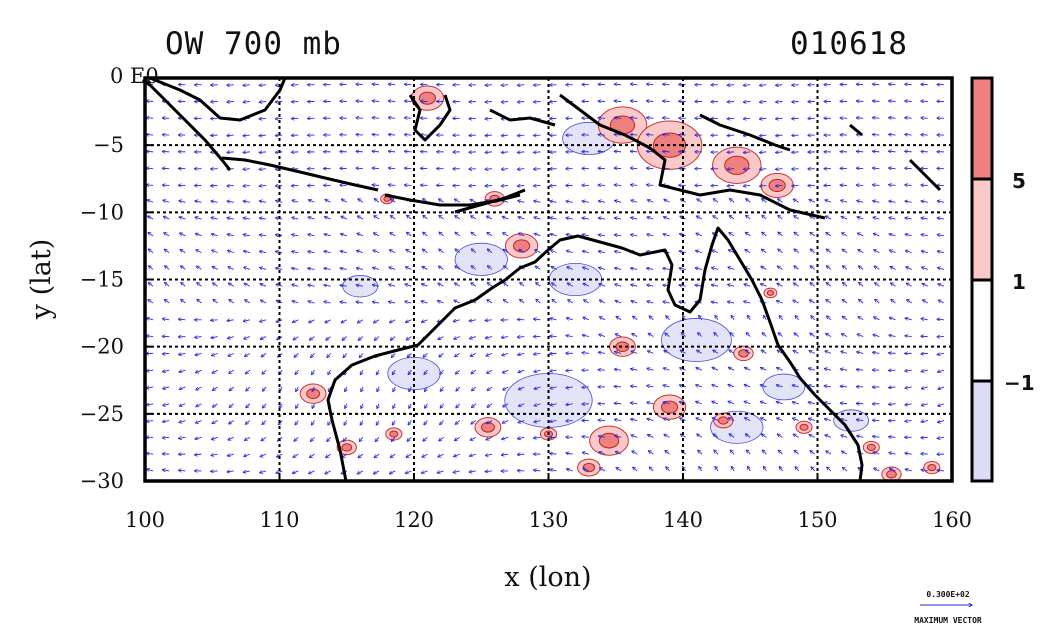 Image resolution: width=1056 pixels, height=631 pixels. I want to click on y-tick-label-25: −25, so click(102, 414).